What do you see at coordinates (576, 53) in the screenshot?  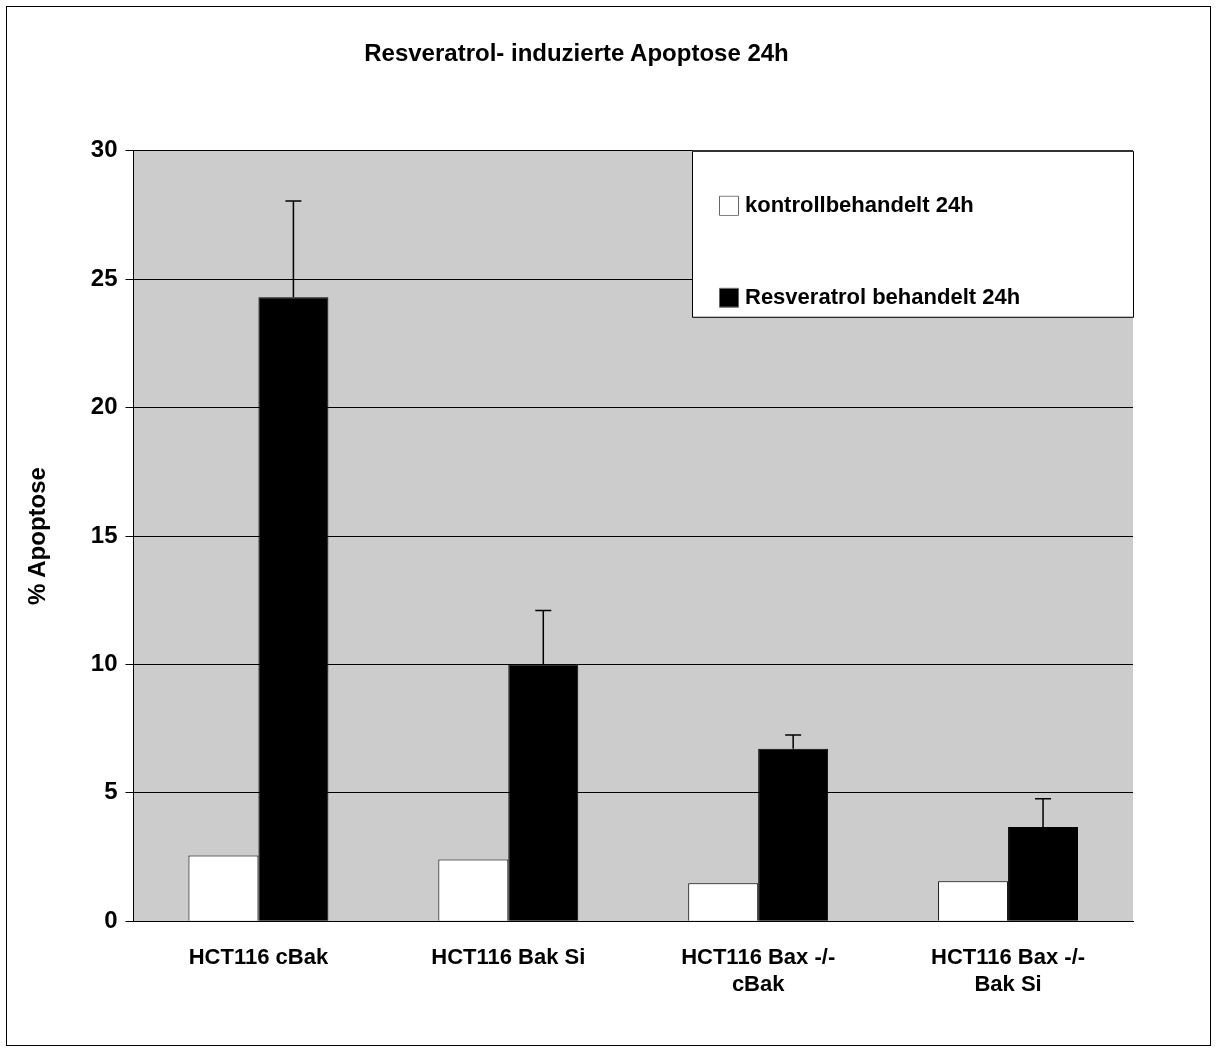 I see `chart-title: Resveratrol- induzierte Apoptose 24h` at bounding box center [576, 53].